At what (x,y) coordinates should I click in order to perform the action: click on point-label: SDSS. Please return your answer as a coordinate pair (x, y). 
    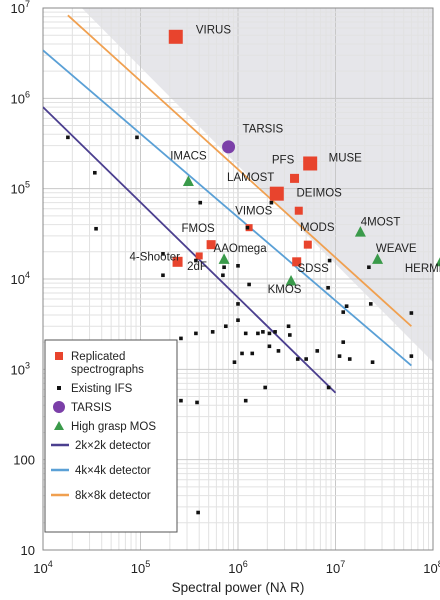
    Looking at the image, I should click on (313, 269).